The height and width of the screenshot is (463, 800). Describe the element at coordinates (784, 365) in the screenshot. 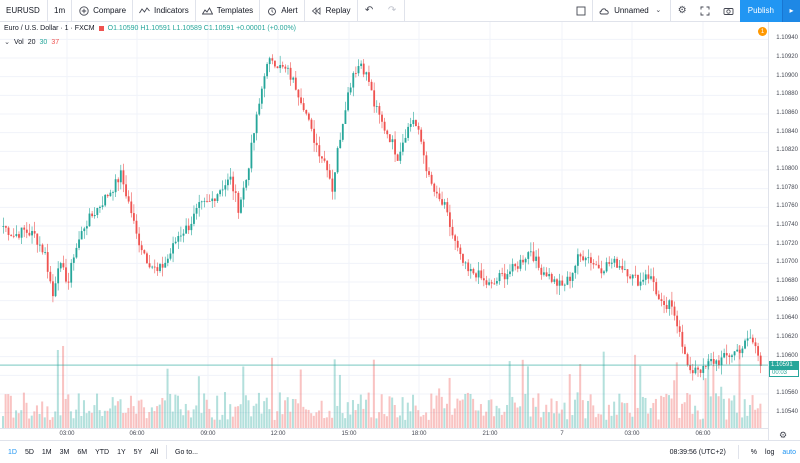

I see `current-price-tag: 1.10591` at that location.